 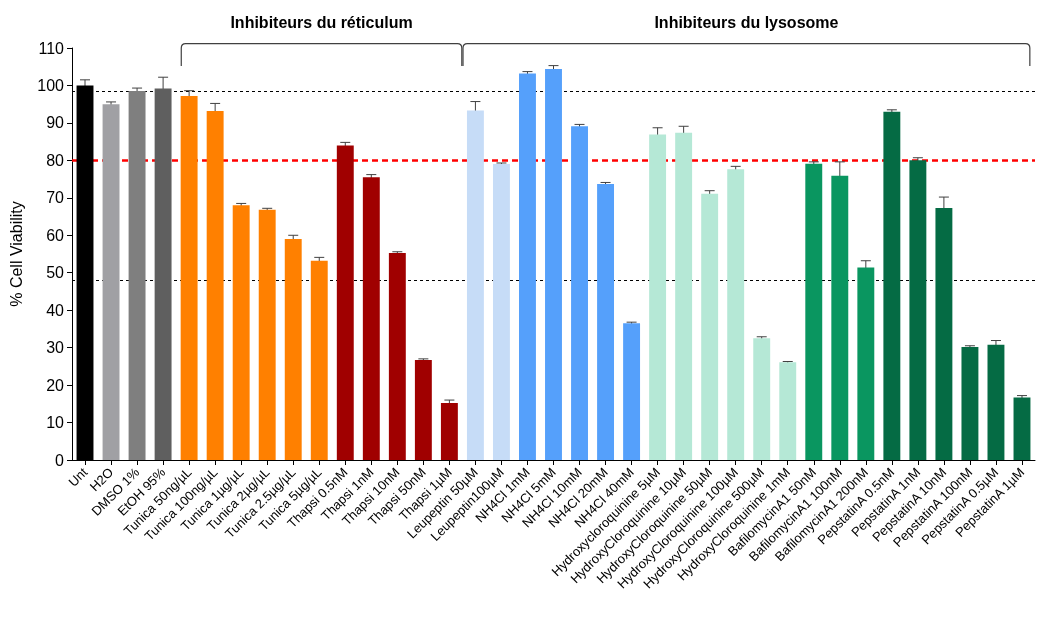 I want to click on y-tick-label: 60, so click(x=55, y=235).